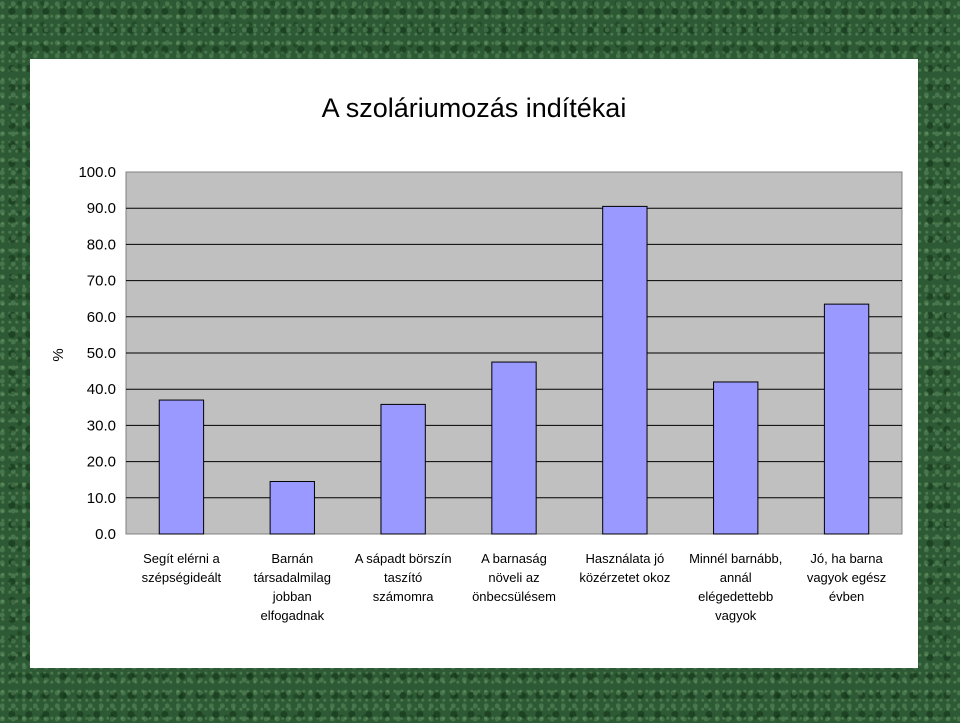 Image resolution: width=960 pixels, height=723 pixels. I want to click on y-tick-label: 80.0, so click(101, 244).